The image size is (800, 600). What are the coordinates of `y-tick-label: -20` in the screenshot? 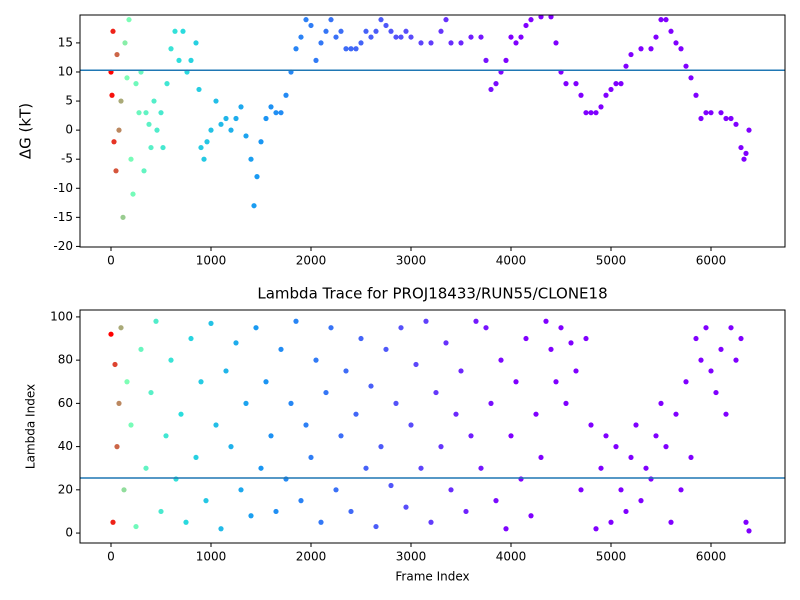 It's located at (63, 246).